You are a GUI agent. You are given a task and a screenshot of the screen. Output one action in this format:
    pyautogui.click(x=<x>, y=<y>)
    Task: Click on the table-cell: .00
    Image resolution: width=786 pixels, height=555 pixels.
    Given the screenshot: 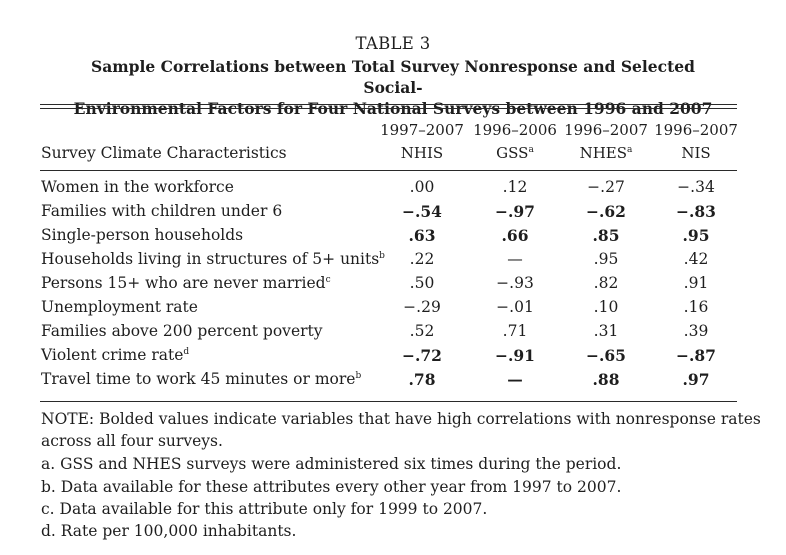 What is the action you would take?
    pyautogui.click(x=422, y=187)
    